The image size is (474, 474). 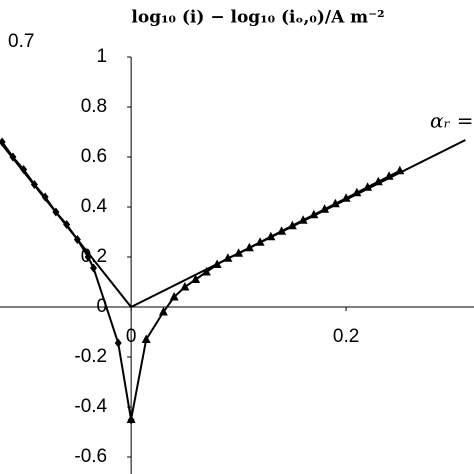 I want to click on y-tick-label: -0.6, so click(x=90, y=456).